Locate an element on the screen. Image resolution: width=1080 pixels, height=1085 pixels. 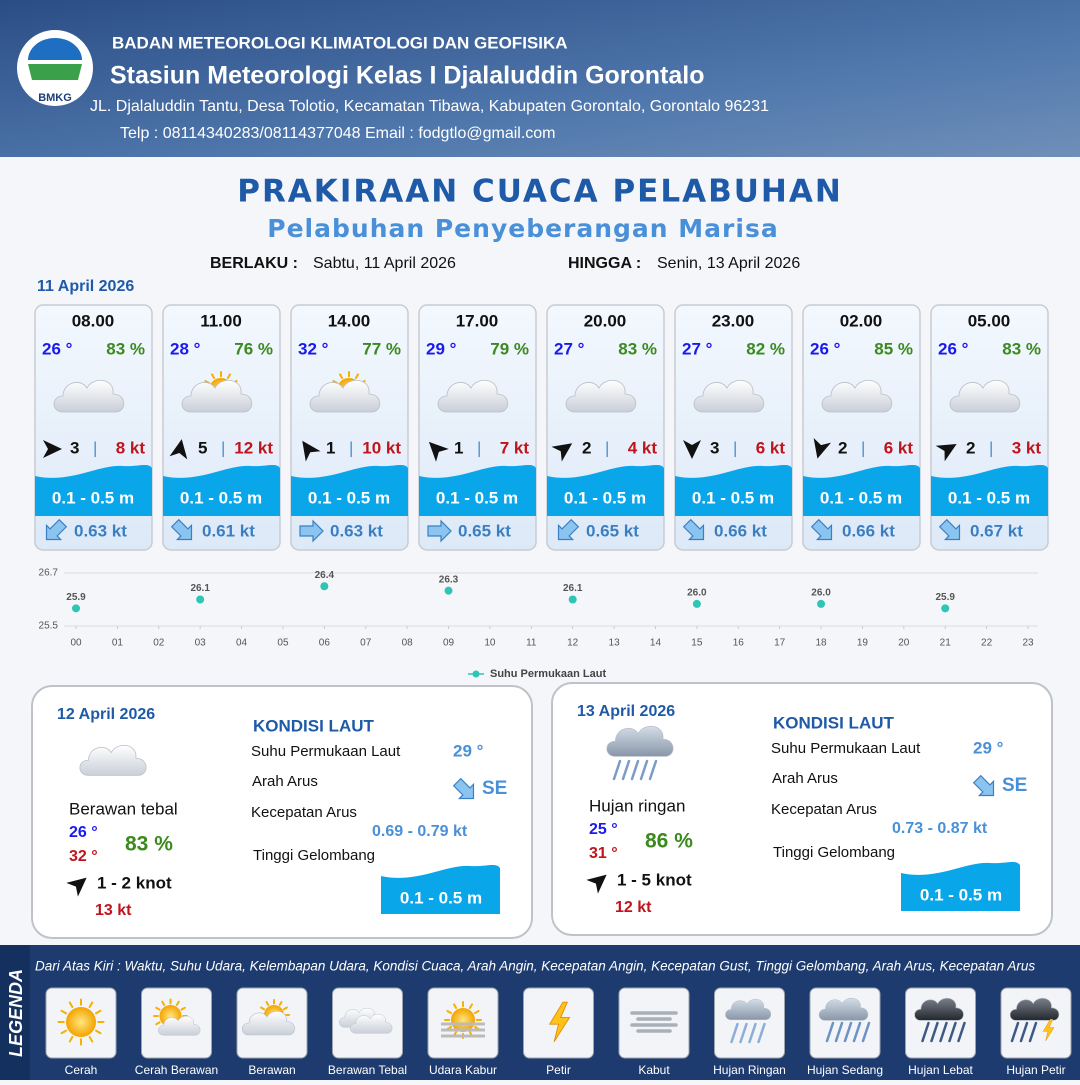
temp-max: 32 ° is located at coordinates (83, 856).